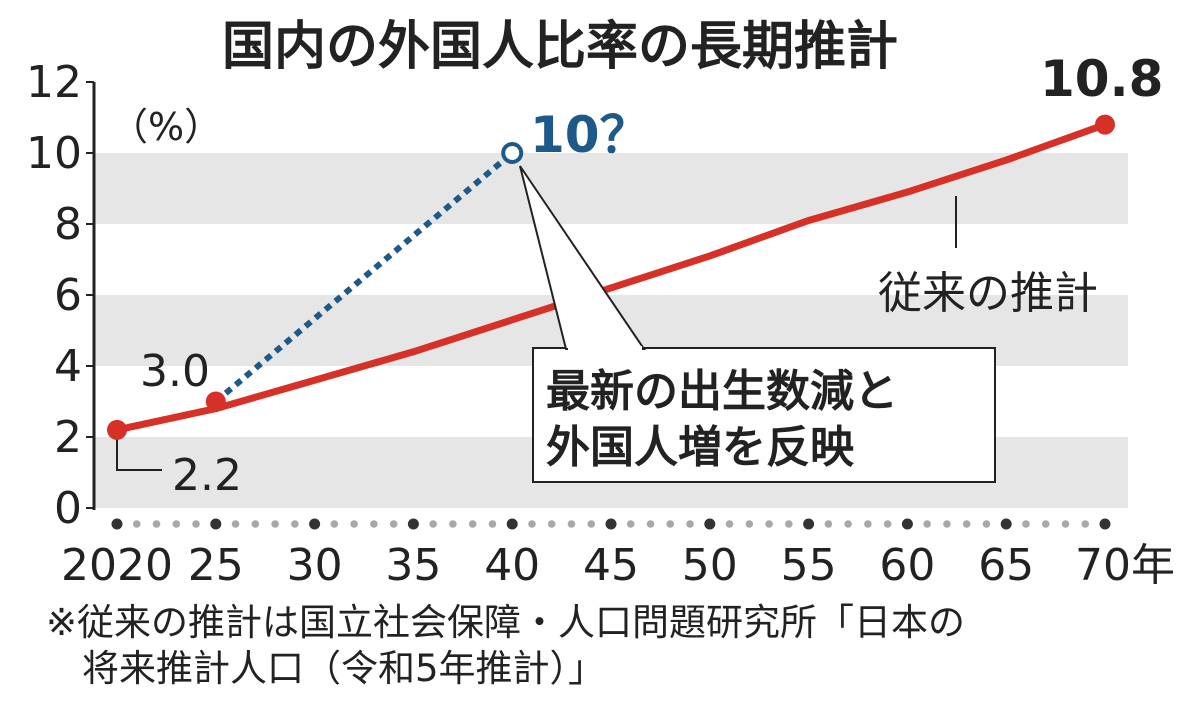 The height and width of the screenshot is (705, 1200). Describe the element at coordinates (988, 293) in the screenshot. I see `label-series: 従来の推計` at that location.